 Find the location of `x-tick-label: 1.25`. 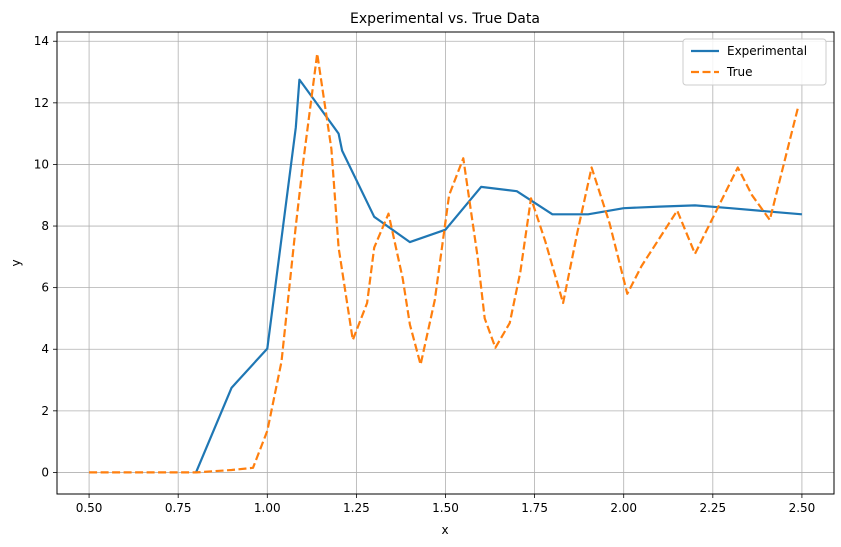

x-tick-label: 1.25 is located at coordinates (356, 508).